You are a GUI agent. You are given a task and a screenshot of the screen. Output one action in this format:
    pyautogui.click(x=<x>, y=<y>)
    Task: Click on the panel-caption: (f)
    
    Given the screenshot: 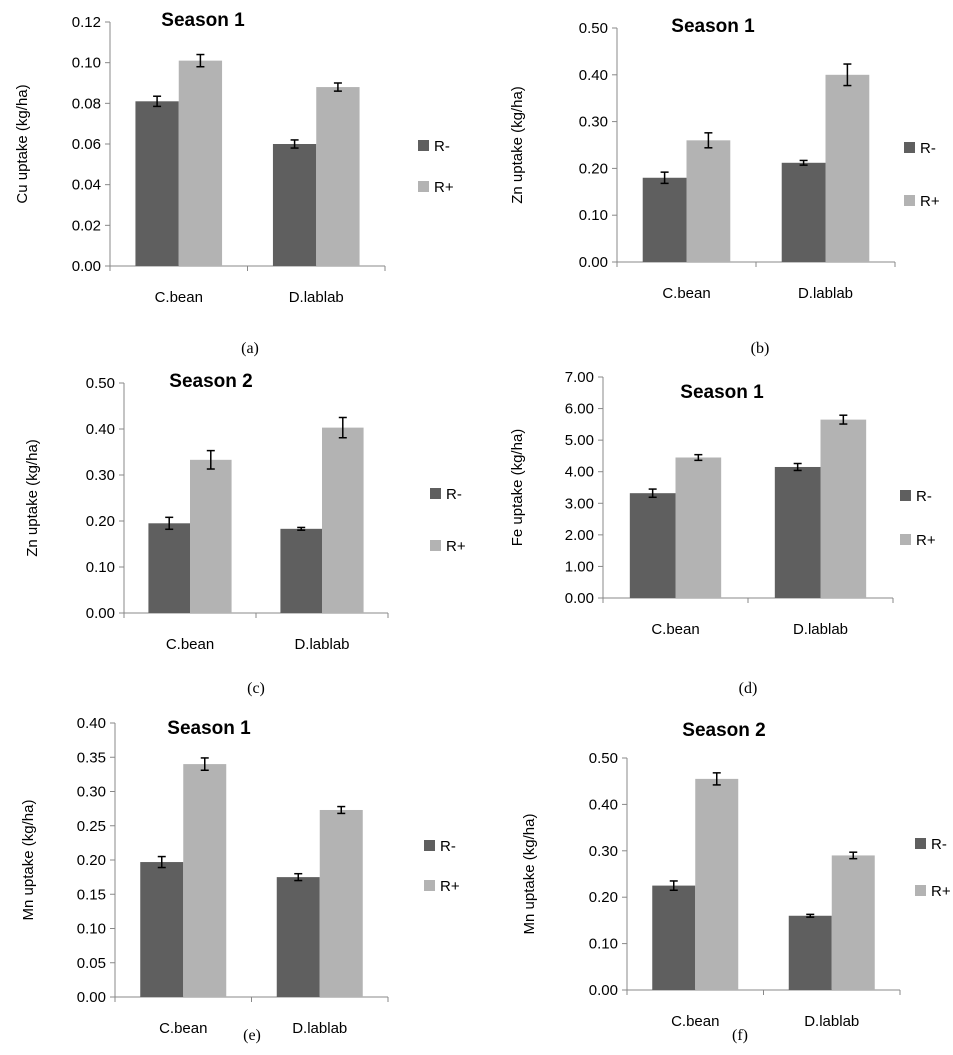 What is the action you would take?
    pyautogui.click(x=740, y=1035)
    